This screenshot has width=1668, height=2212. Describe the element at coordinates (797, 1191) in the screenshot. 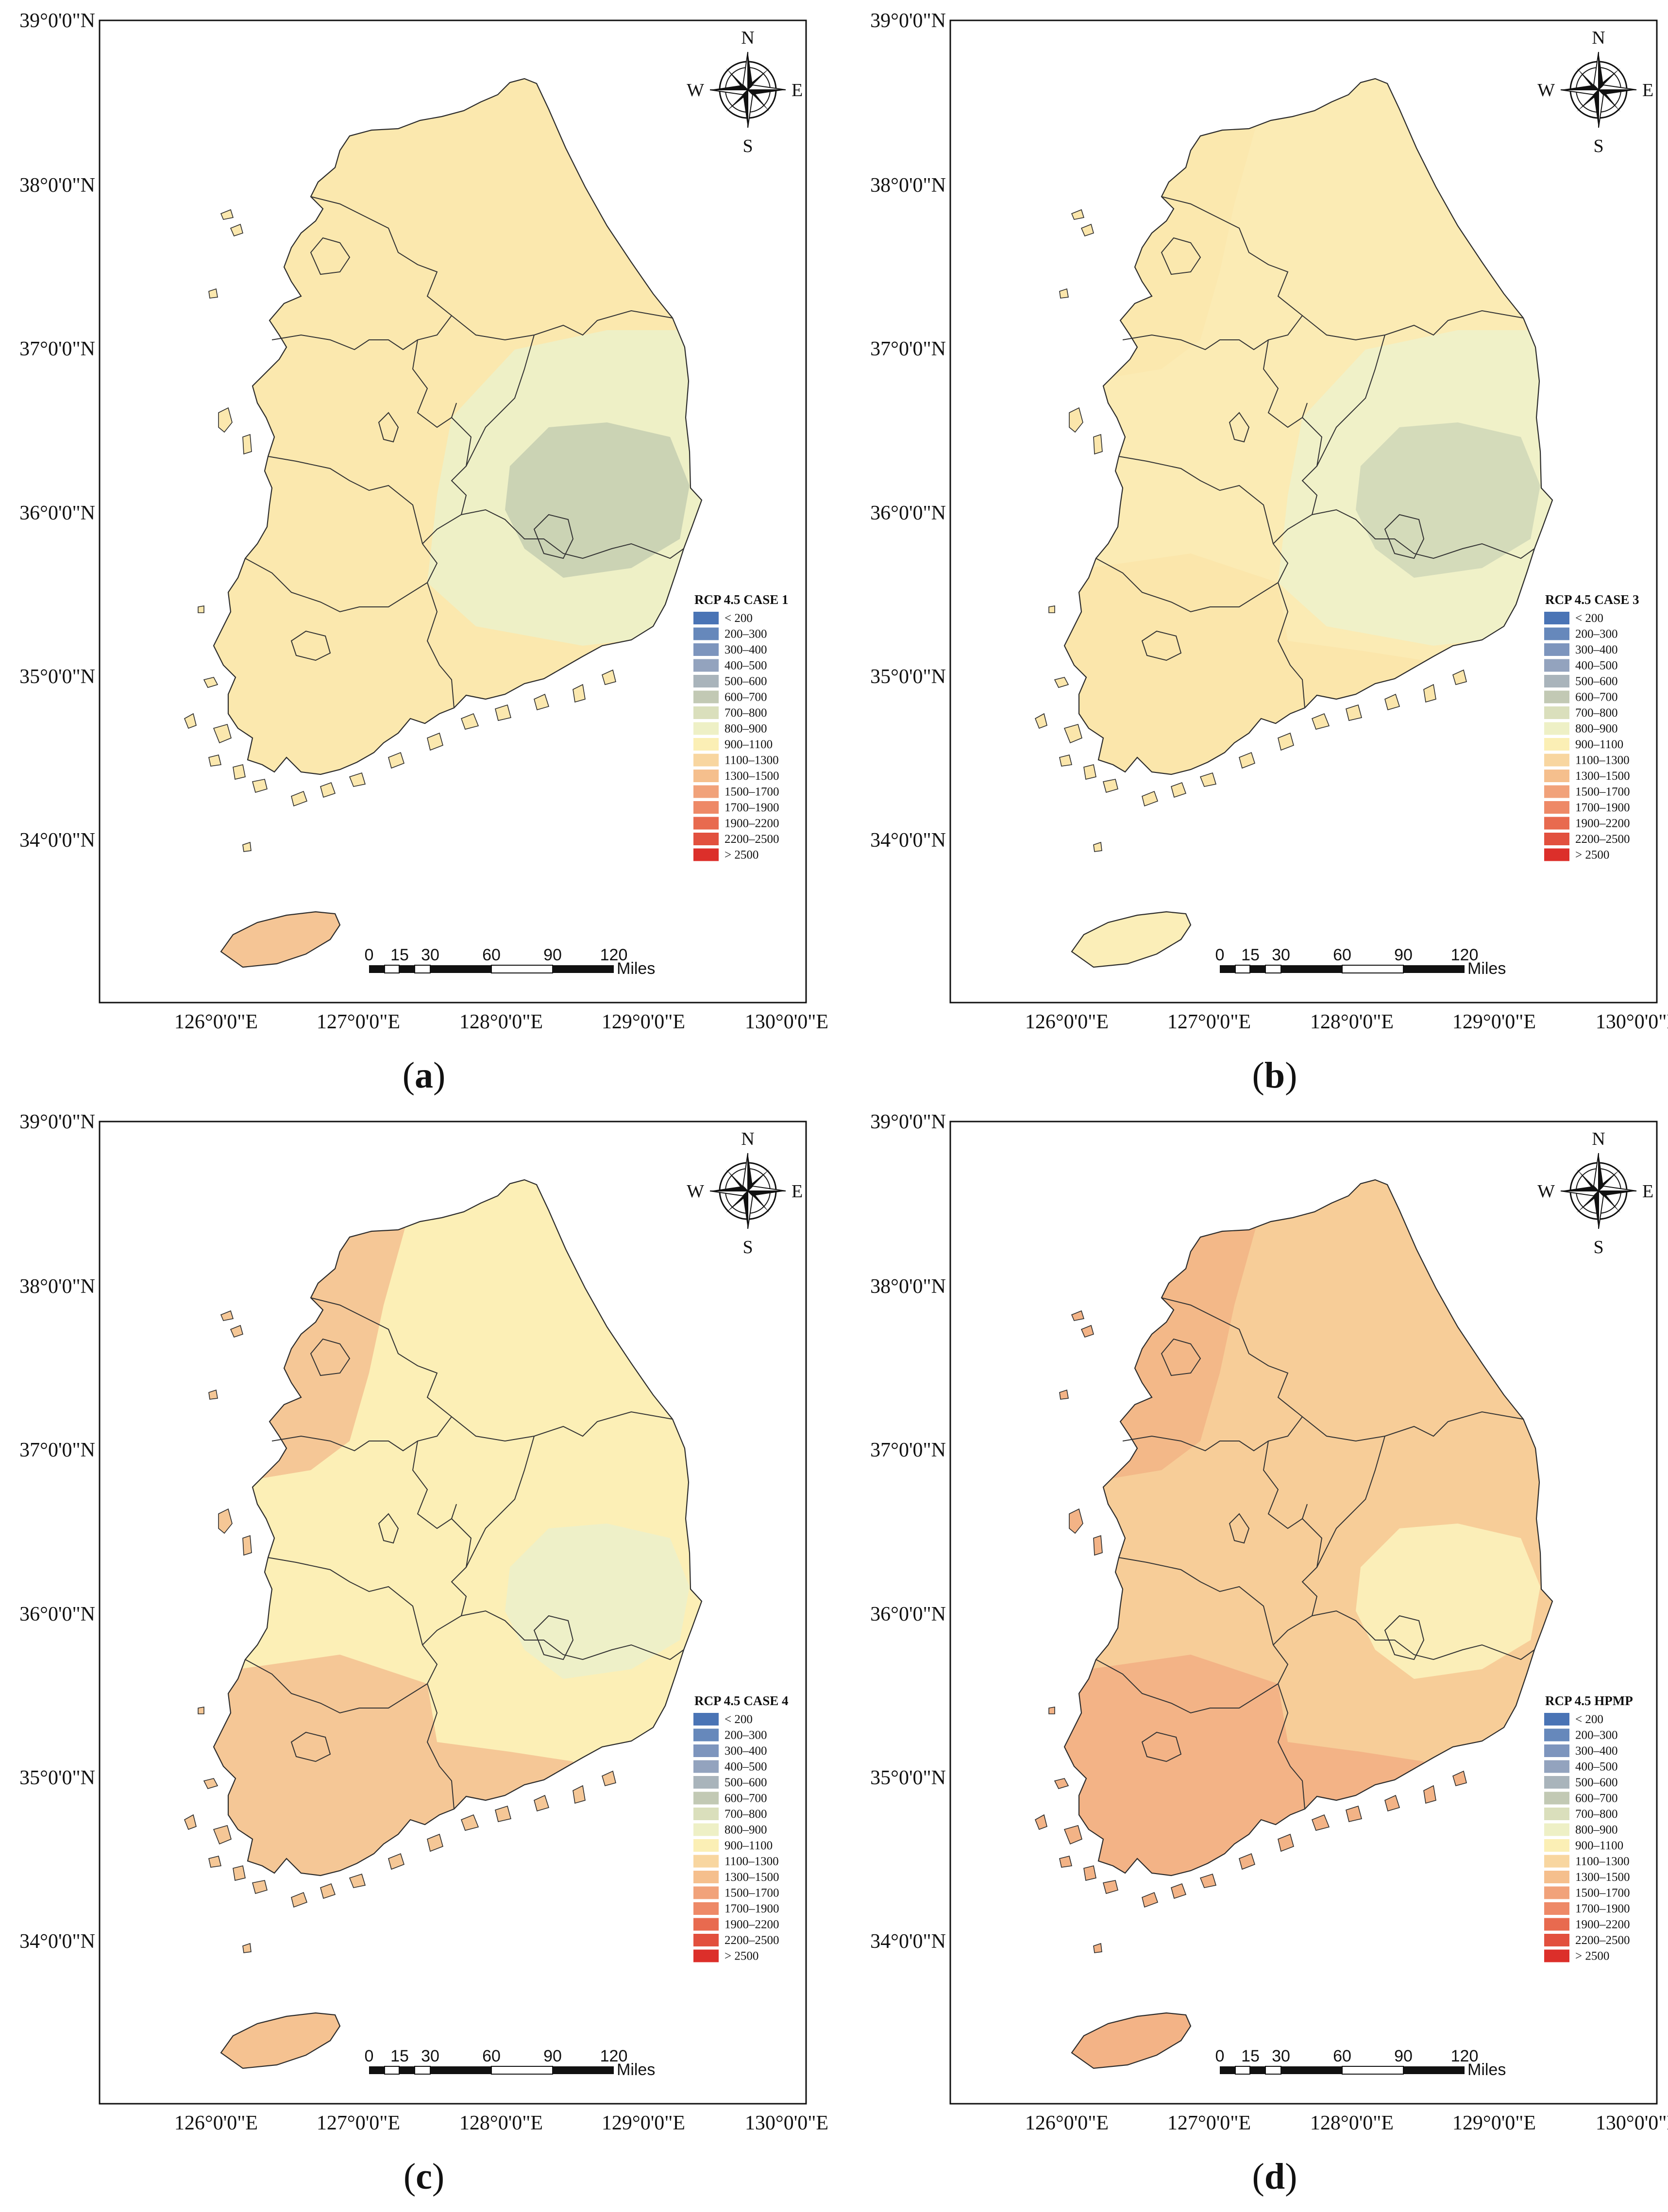

I see `compass-e: E` at that location.